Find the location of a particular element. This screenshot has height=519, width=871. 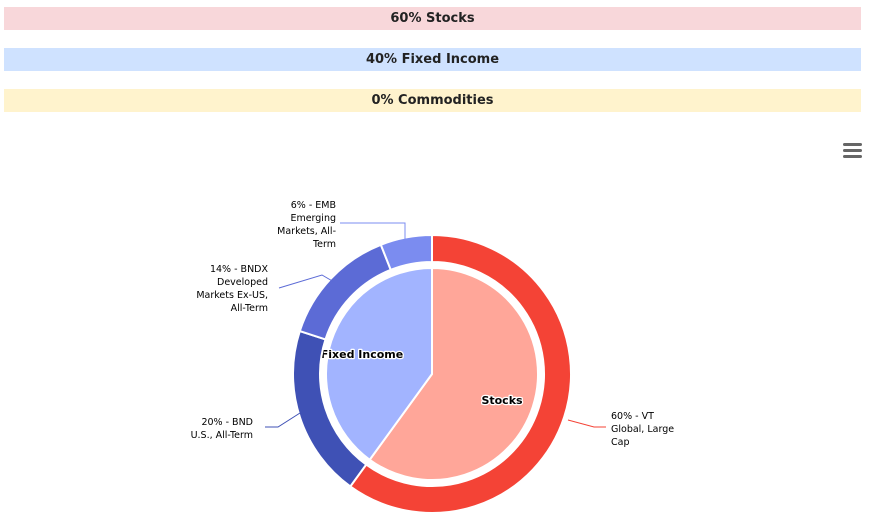

hamburger-menu-icon is located at coordinates (852, 151).